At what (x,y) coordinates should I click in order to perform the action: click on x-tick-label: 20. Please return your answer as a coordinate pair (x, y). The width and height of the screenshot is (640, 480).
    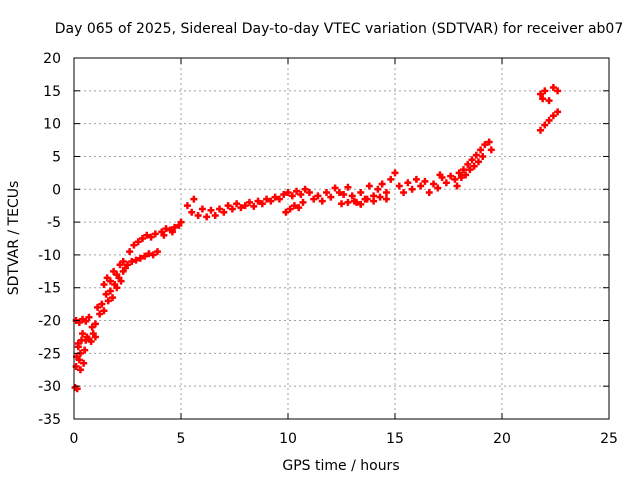
    Looking at the image, I should click on (502, 439).